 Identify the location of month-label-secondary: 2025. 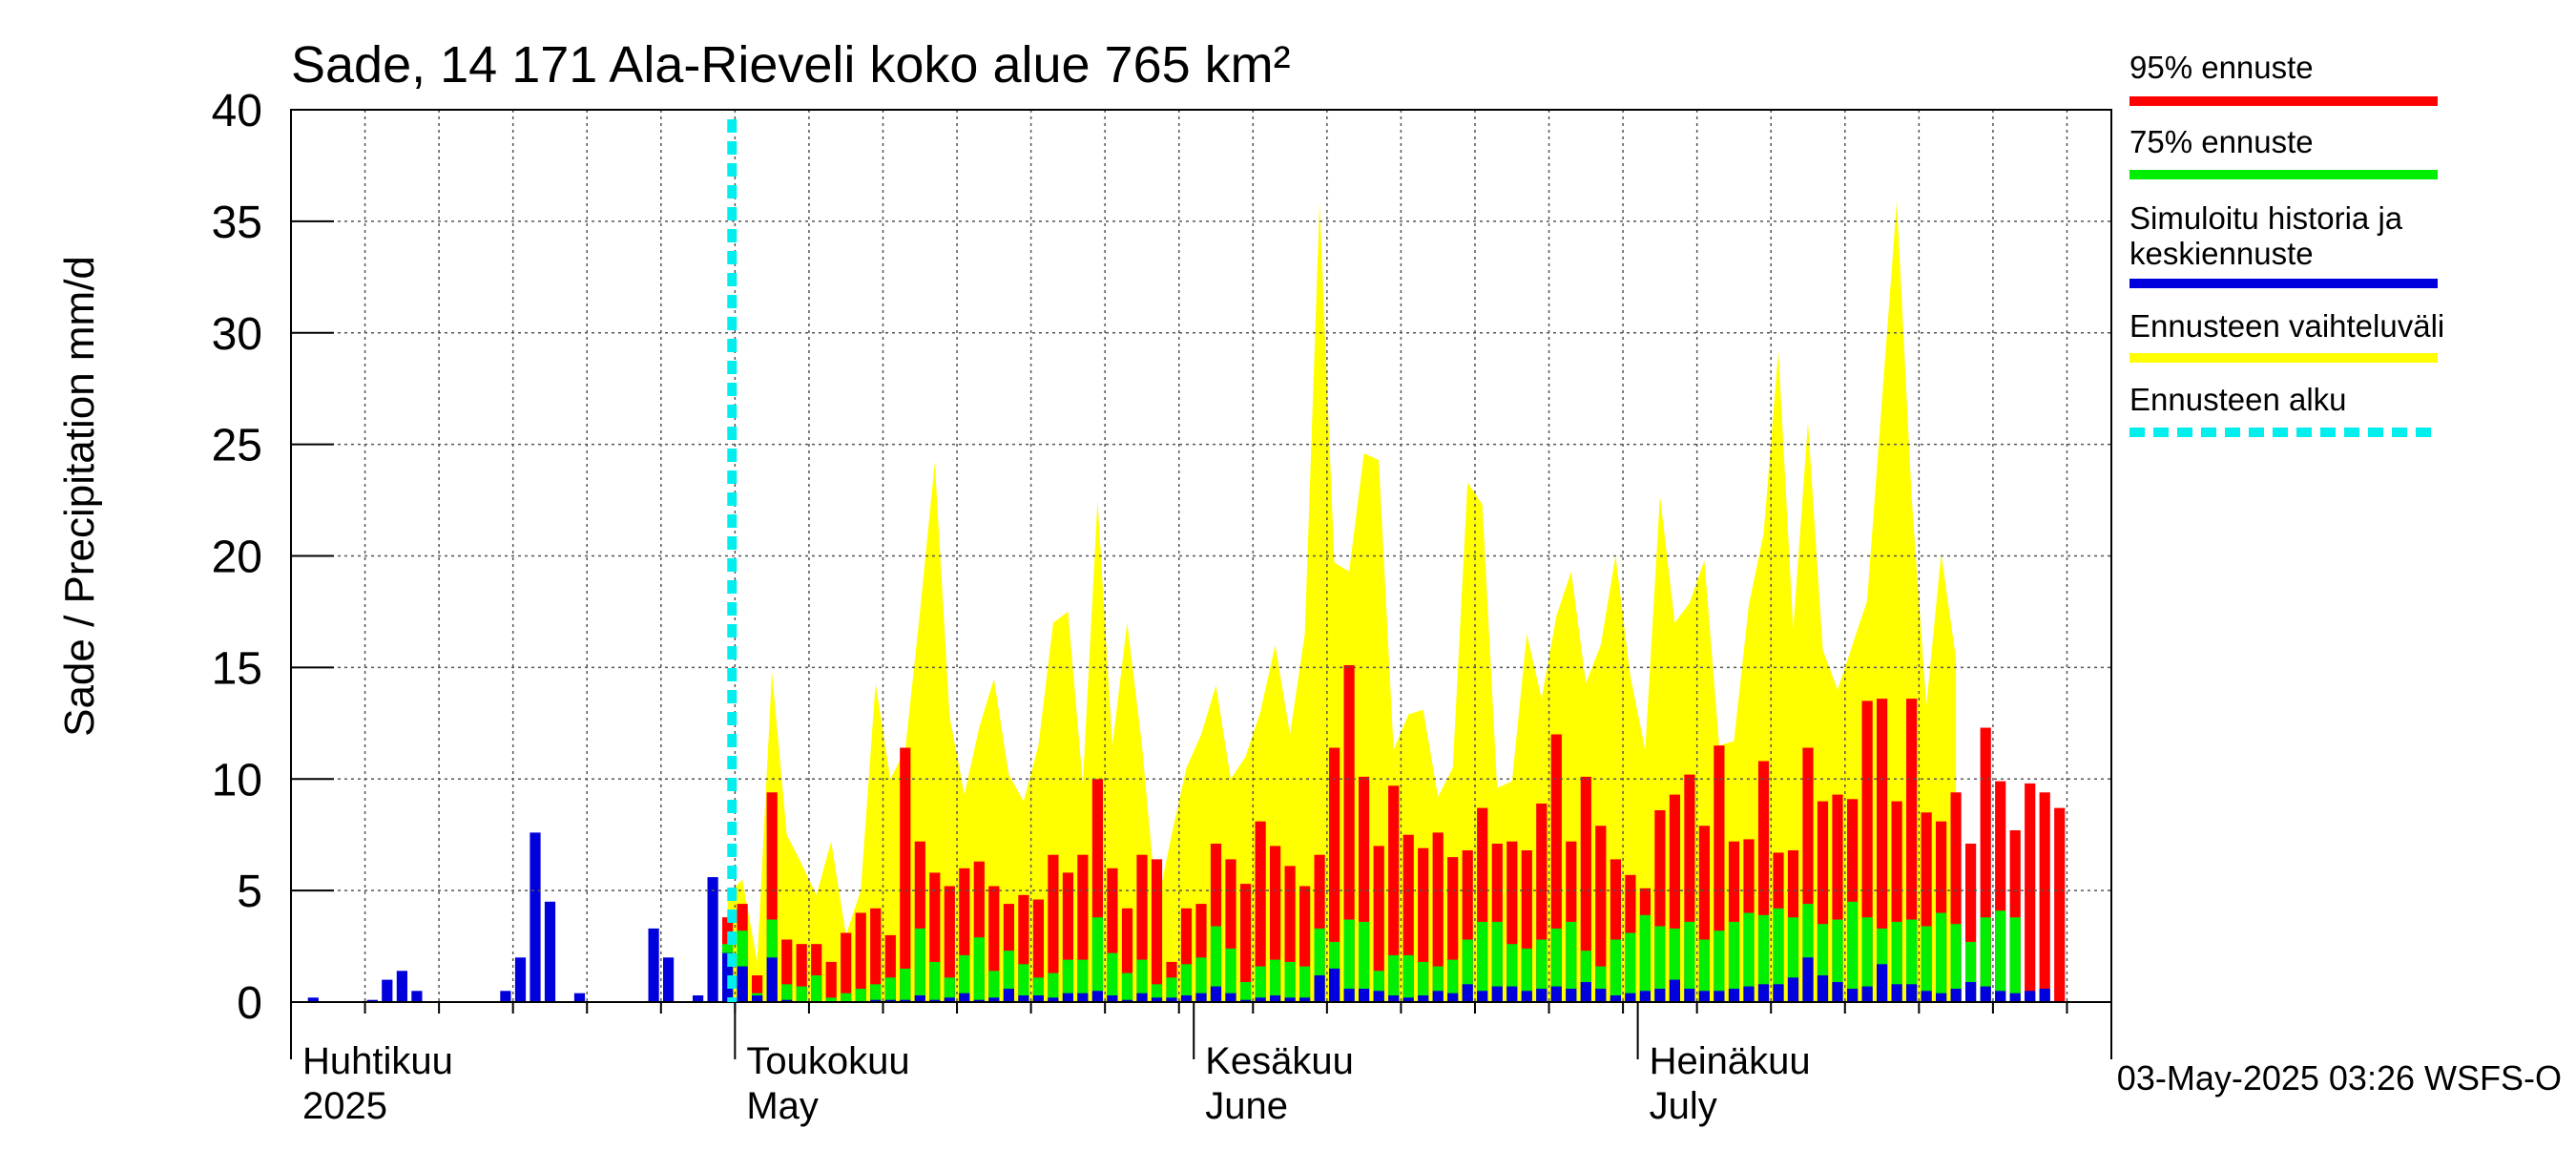
(344, 1106).